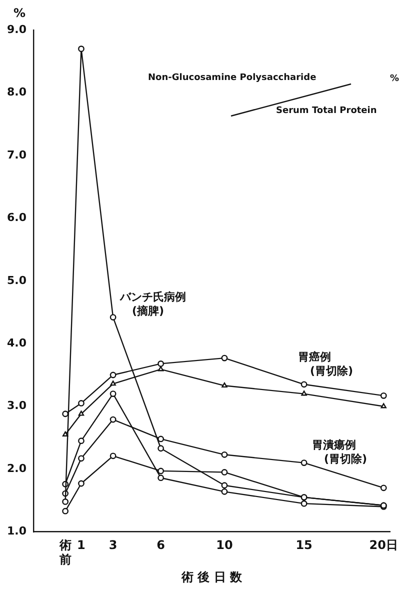  What do you see at coordinates (16, 280) in the screenshot?
I see `y-tick-label: 5.0` at bounding box center [16, 280].